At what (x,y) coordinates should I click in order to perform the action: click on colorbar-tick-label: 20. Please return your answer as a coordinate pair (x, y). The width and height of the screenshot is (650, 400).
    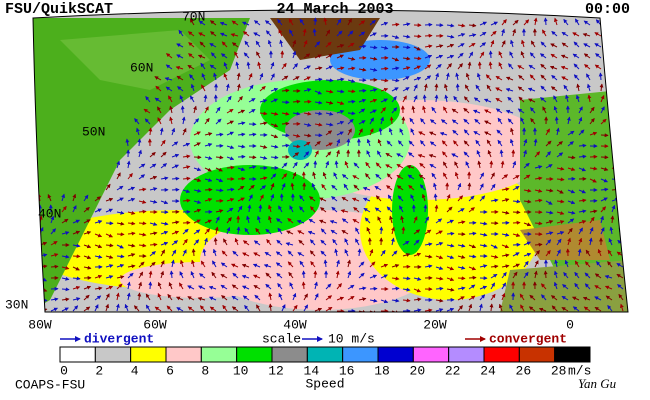
    Looking at the image, I should click on (418, 370).